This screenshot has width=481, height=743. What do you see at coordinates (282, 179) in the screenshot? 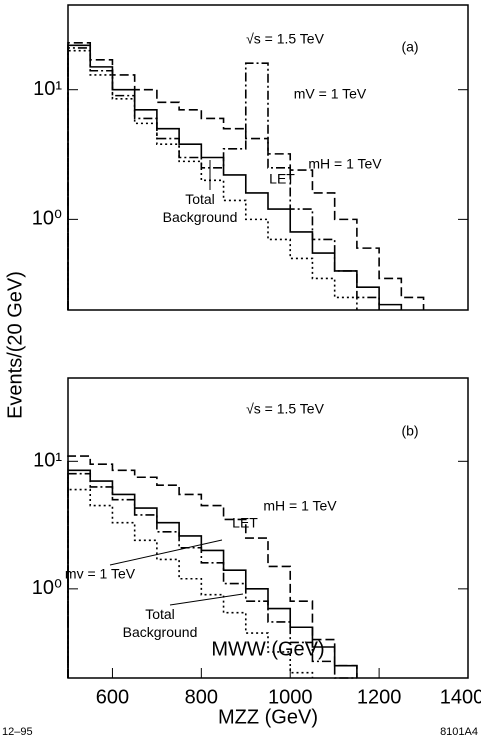
I see `series-label: LET` at bounding box center [282, 179].